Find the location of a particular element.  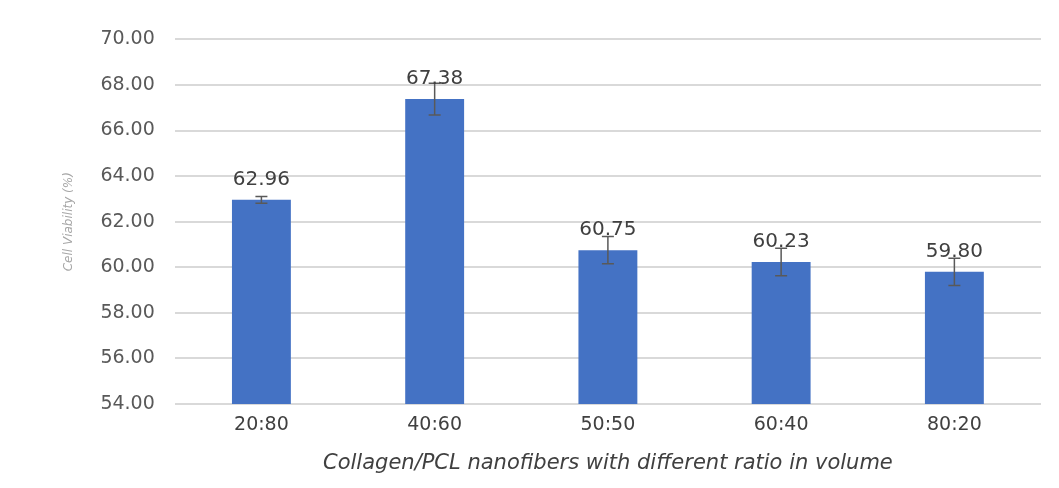

data-label: 59.80 is located at coordinates (954, 250).